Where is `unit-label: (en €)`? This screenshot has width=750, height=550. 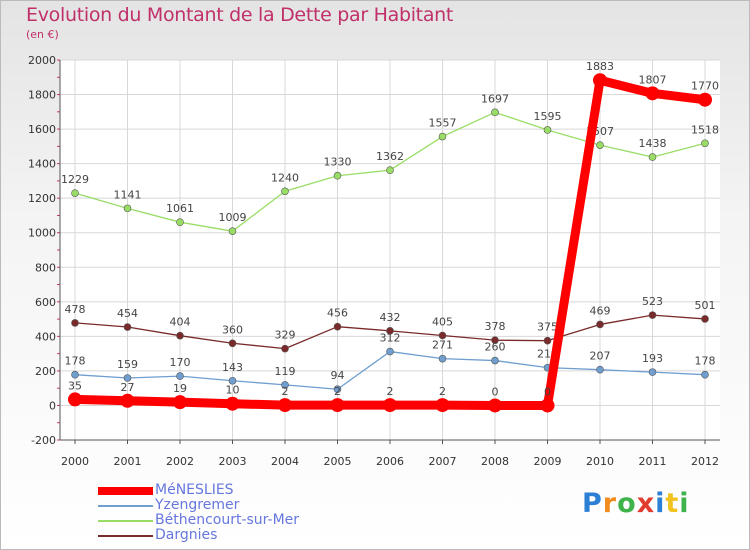 unit-label: (en €) is located at coordinates (42, 34).